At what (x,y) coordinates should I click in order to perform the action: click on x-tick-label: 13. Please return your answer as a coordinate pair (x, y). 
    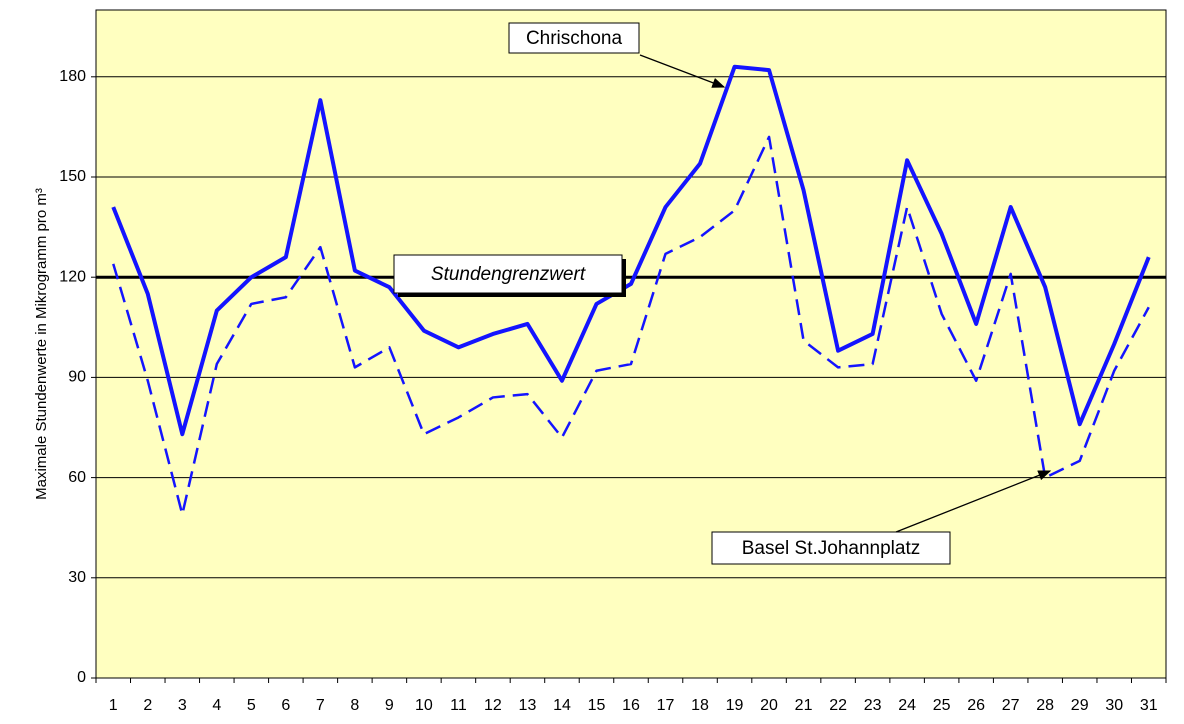
    Looking at the image, I should click on (528, 705).